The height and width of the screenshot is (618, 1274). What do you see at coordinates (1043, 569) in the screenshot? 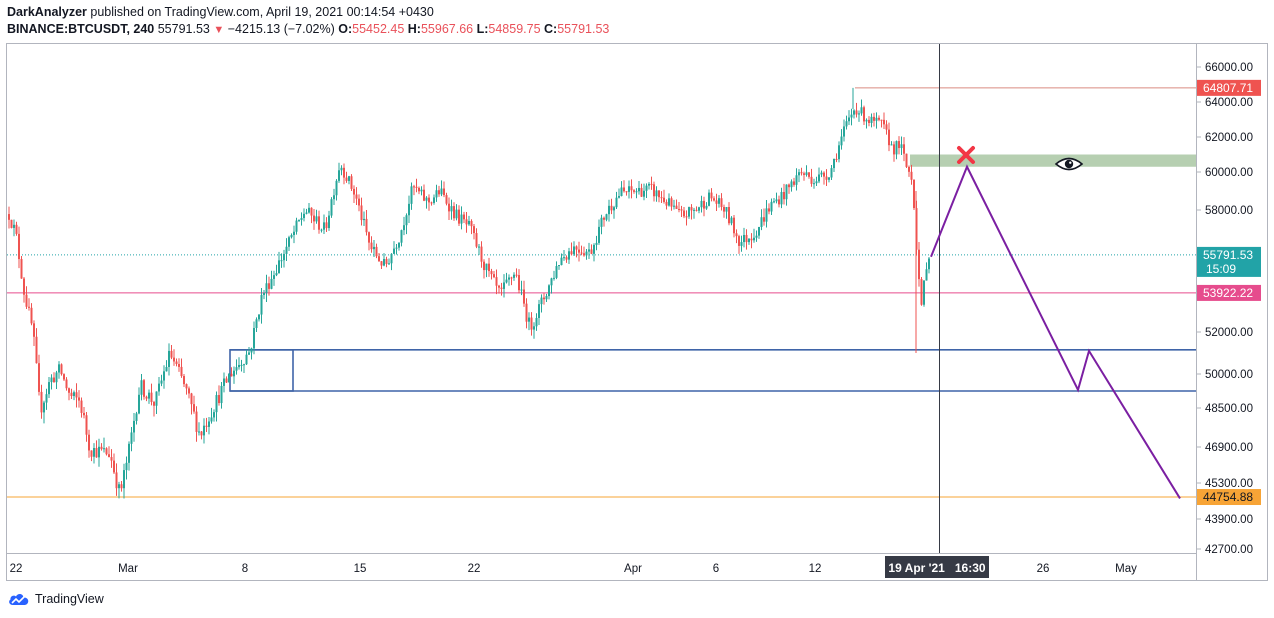
I see `x-tick-label: 26` at bounding box center [1043, 569].